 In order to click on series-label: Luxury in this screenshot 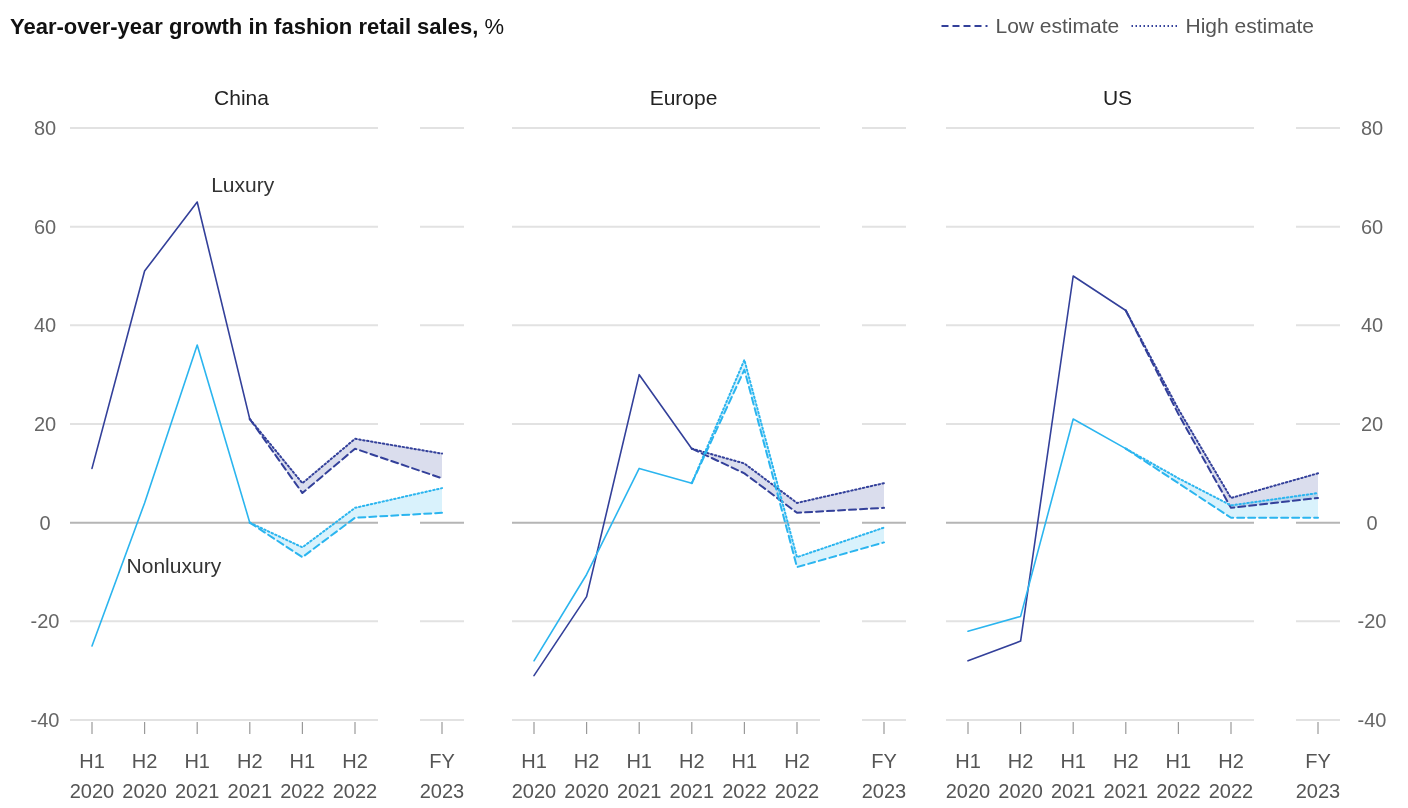, I will do `click(243, 184)`.